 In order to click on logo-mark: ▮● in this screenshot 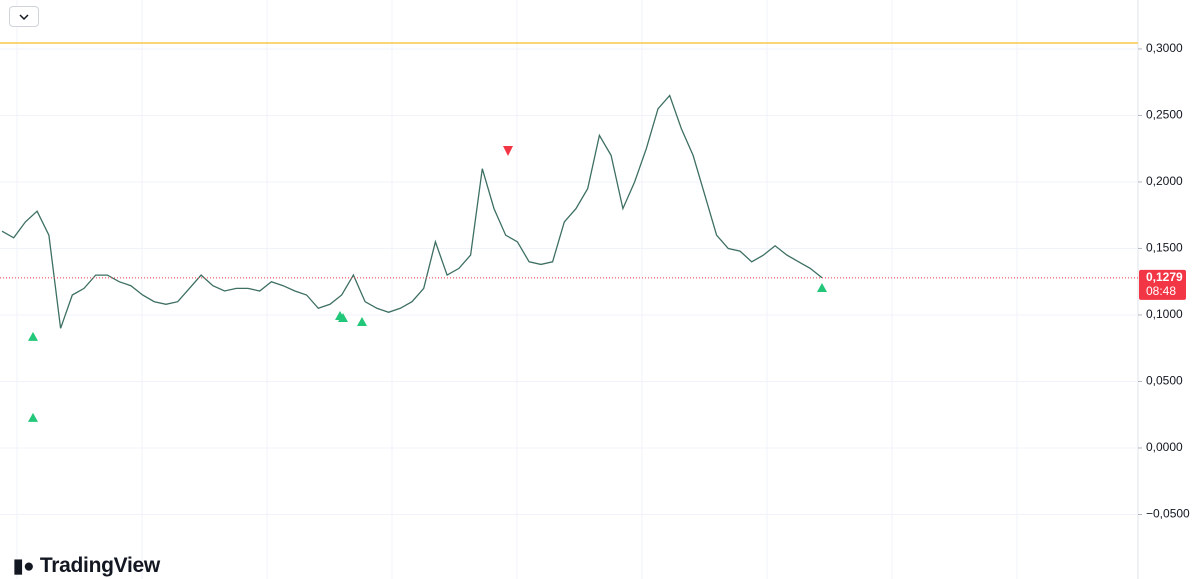, I will do `click(24, 566)`.